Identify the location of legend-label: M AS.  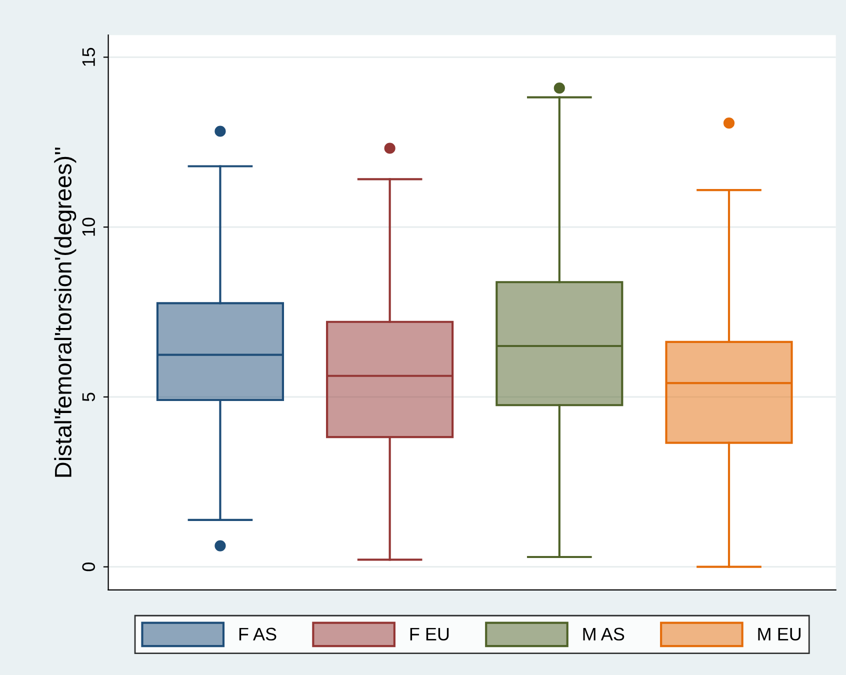
(603, 634).